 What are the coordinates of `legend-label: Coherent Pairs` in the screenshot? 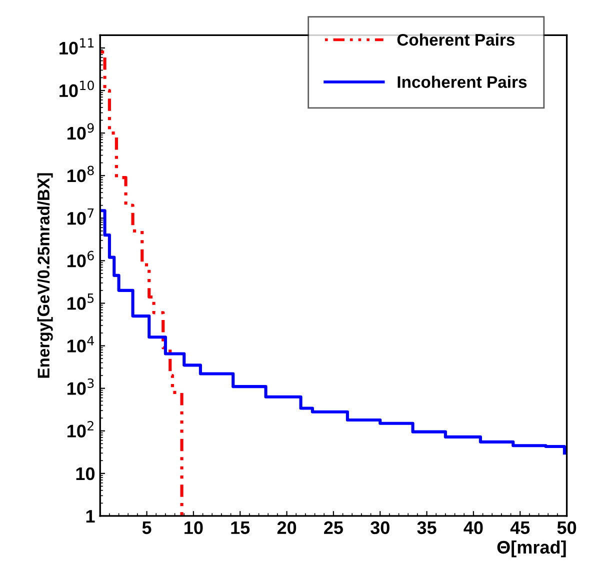 It's located at (456, 40).